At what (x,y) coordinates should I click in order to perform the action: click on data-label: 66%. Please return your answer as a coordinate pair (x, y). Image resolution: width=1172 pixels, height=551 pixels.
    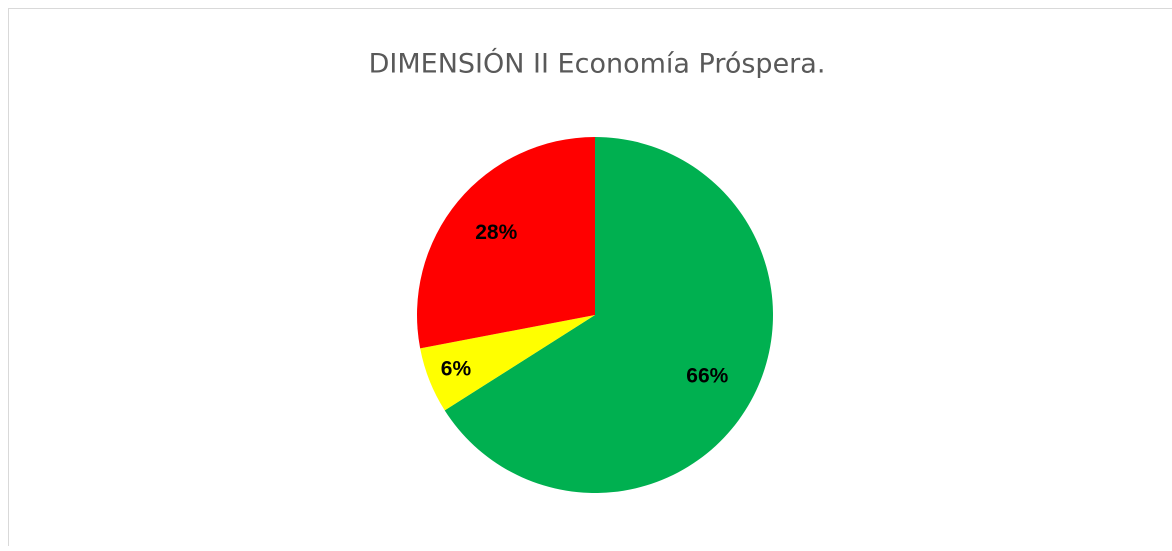
    Looking at the image, I should click on (707, 375).